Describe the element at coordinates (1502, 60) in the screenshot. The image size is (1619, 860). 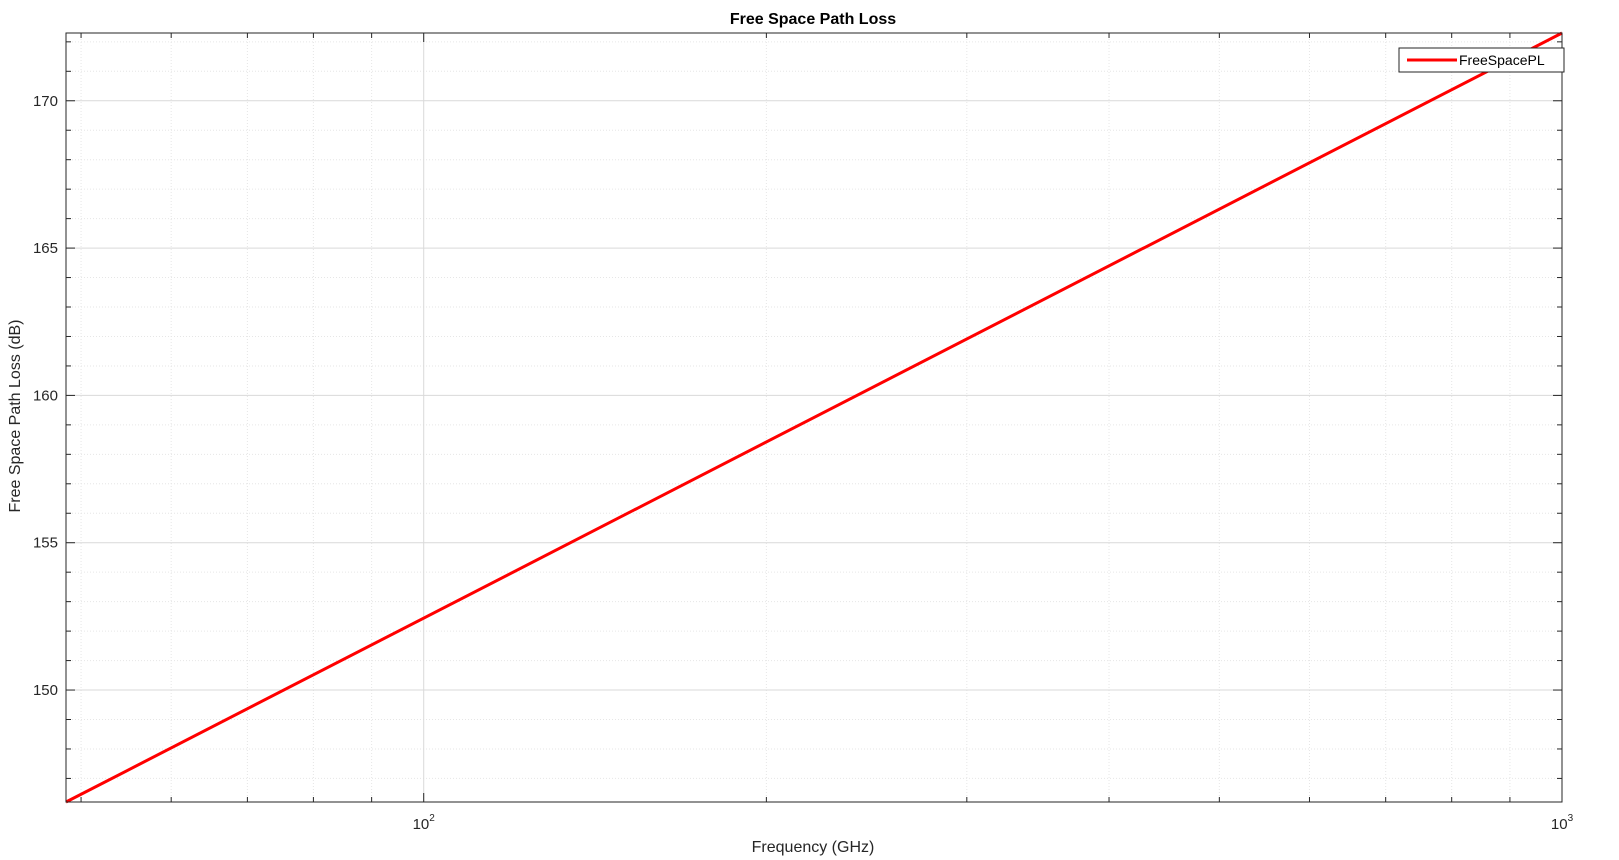
I see `legend-label-freespacepl: FreeSpacePL` at that location.